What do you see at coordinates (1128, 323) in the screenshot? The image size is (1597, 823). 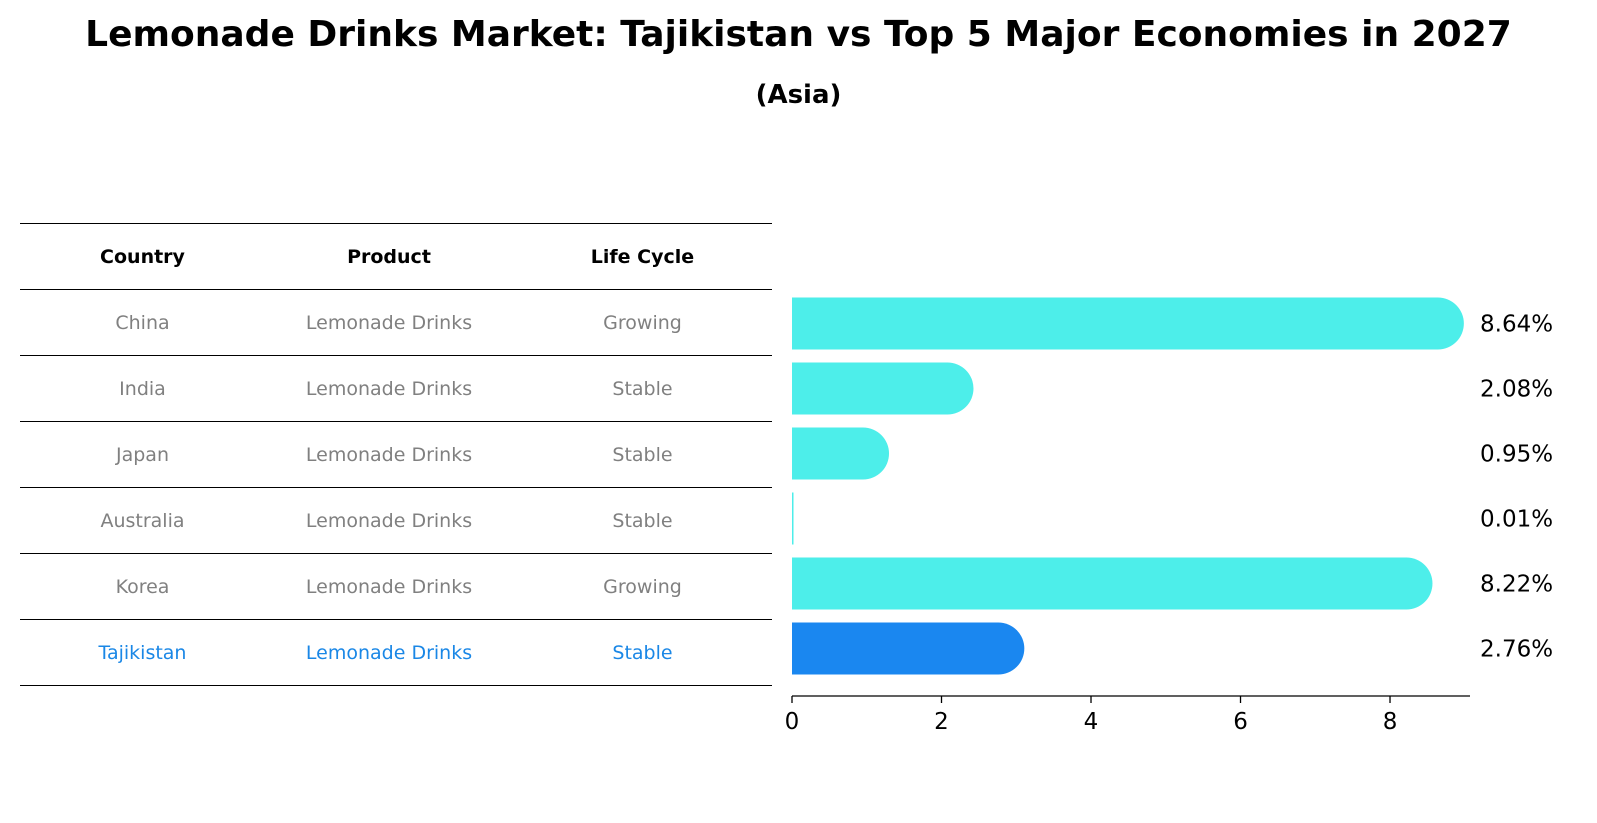 I see `bar-china` at bounding box center [1128, 323].